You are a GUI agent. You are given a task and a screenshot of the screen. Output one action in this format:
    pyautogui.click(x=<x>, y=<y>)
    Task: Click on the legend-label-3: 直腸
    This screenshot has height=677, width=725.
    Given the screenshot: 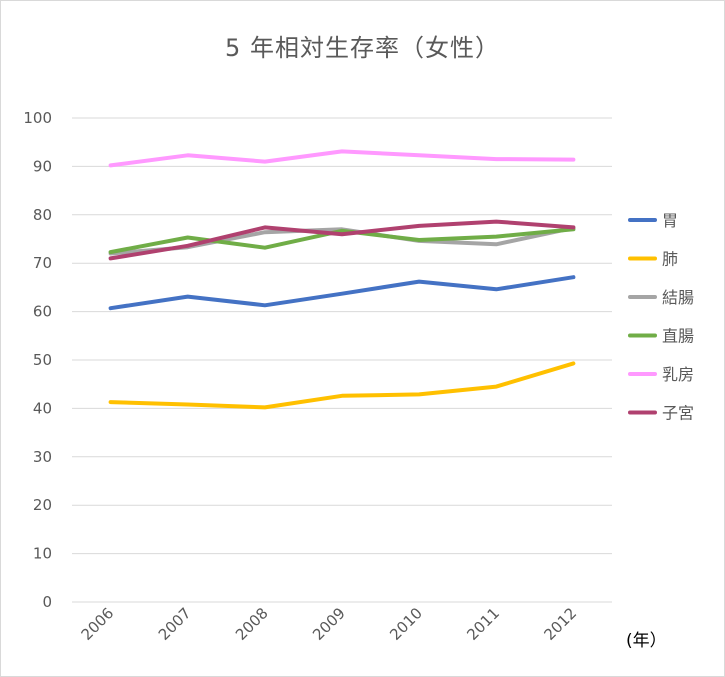 What is the action you would take?
    pyautogui.click(x=678, y=336)
    